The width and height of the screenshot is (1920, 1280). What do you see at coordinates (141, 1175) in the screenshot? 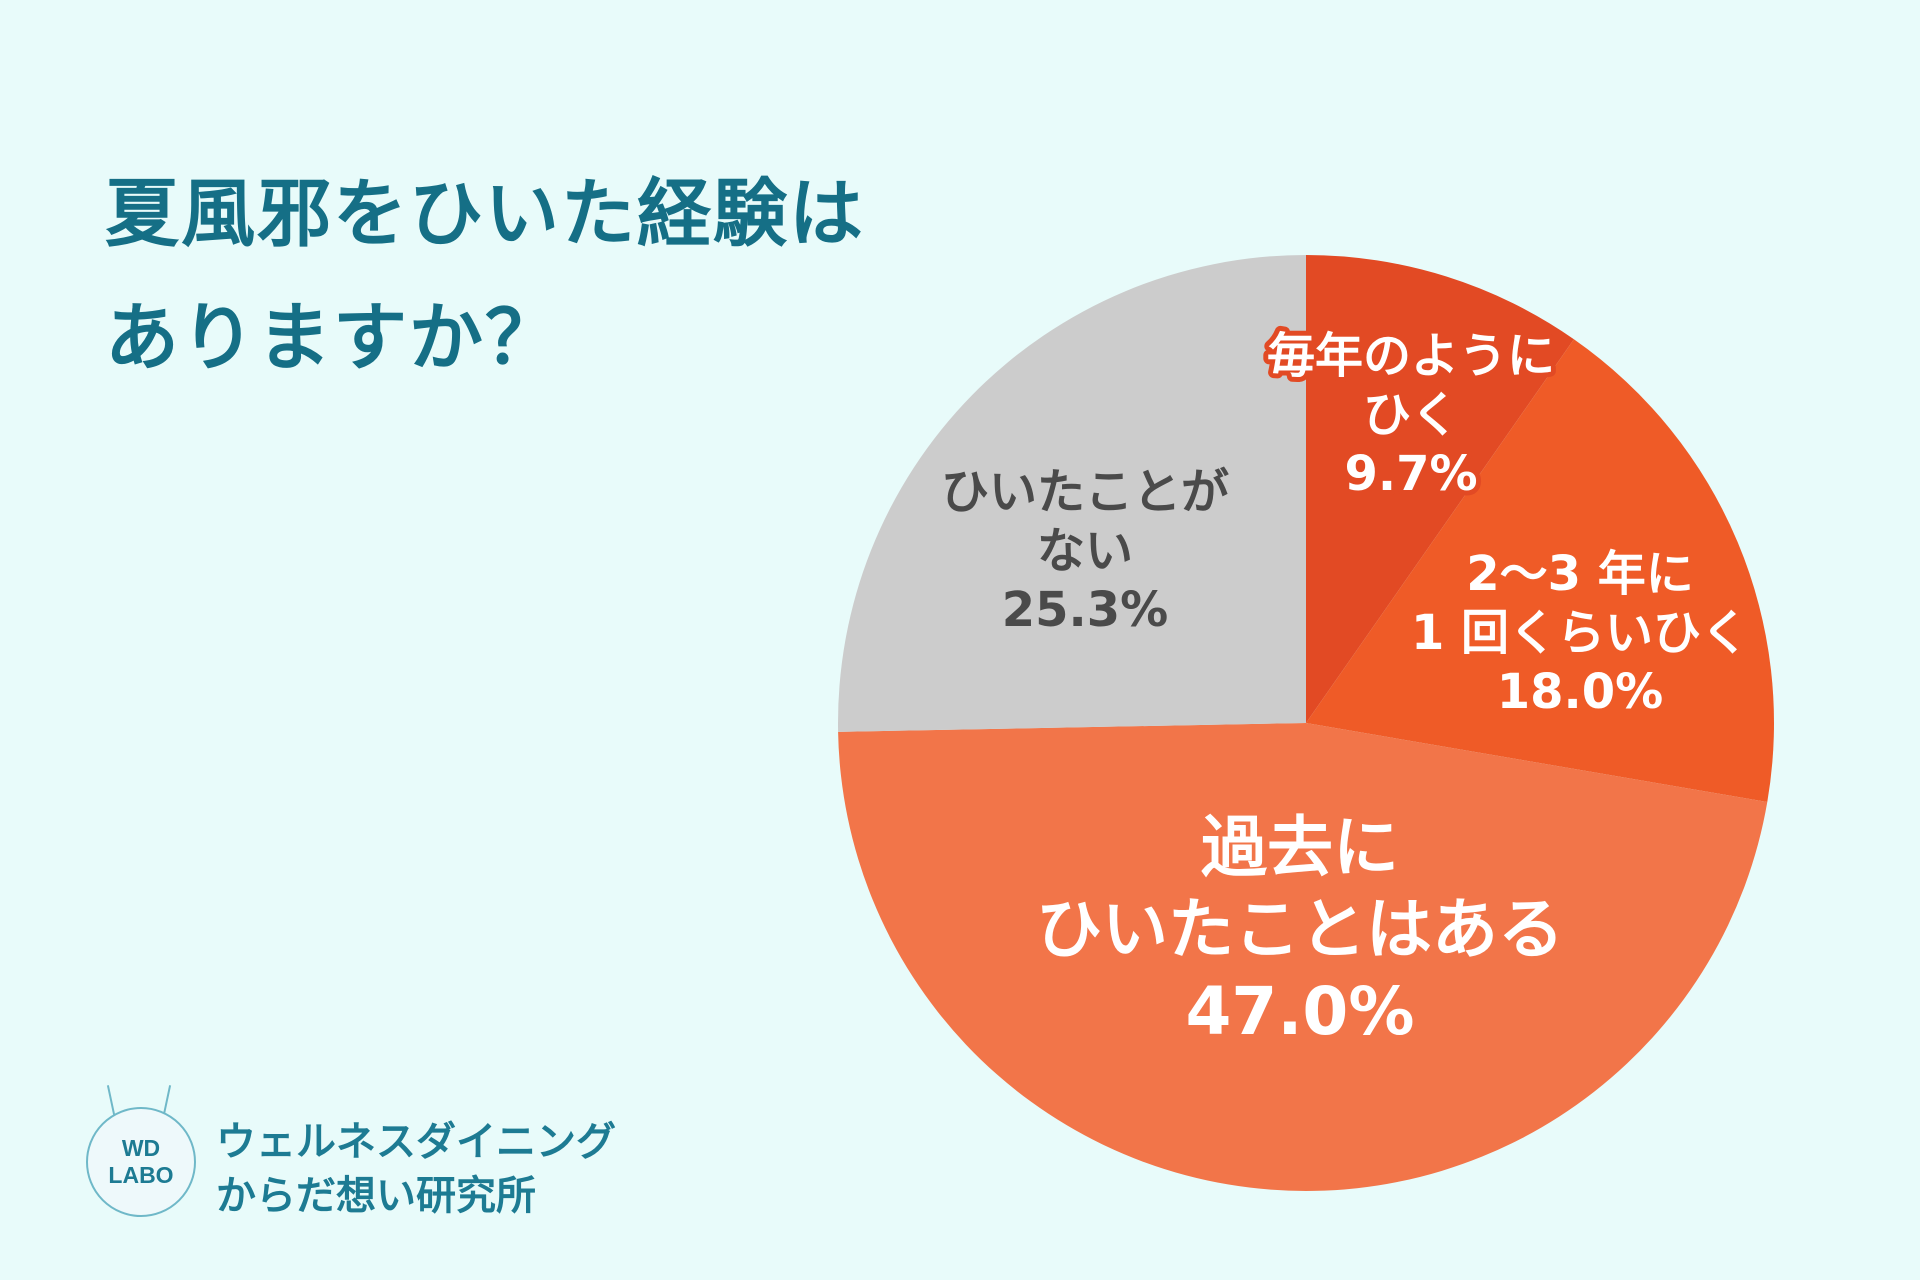
I see `logo-badge-line2: LABO` at bounding box center [141, 1175].